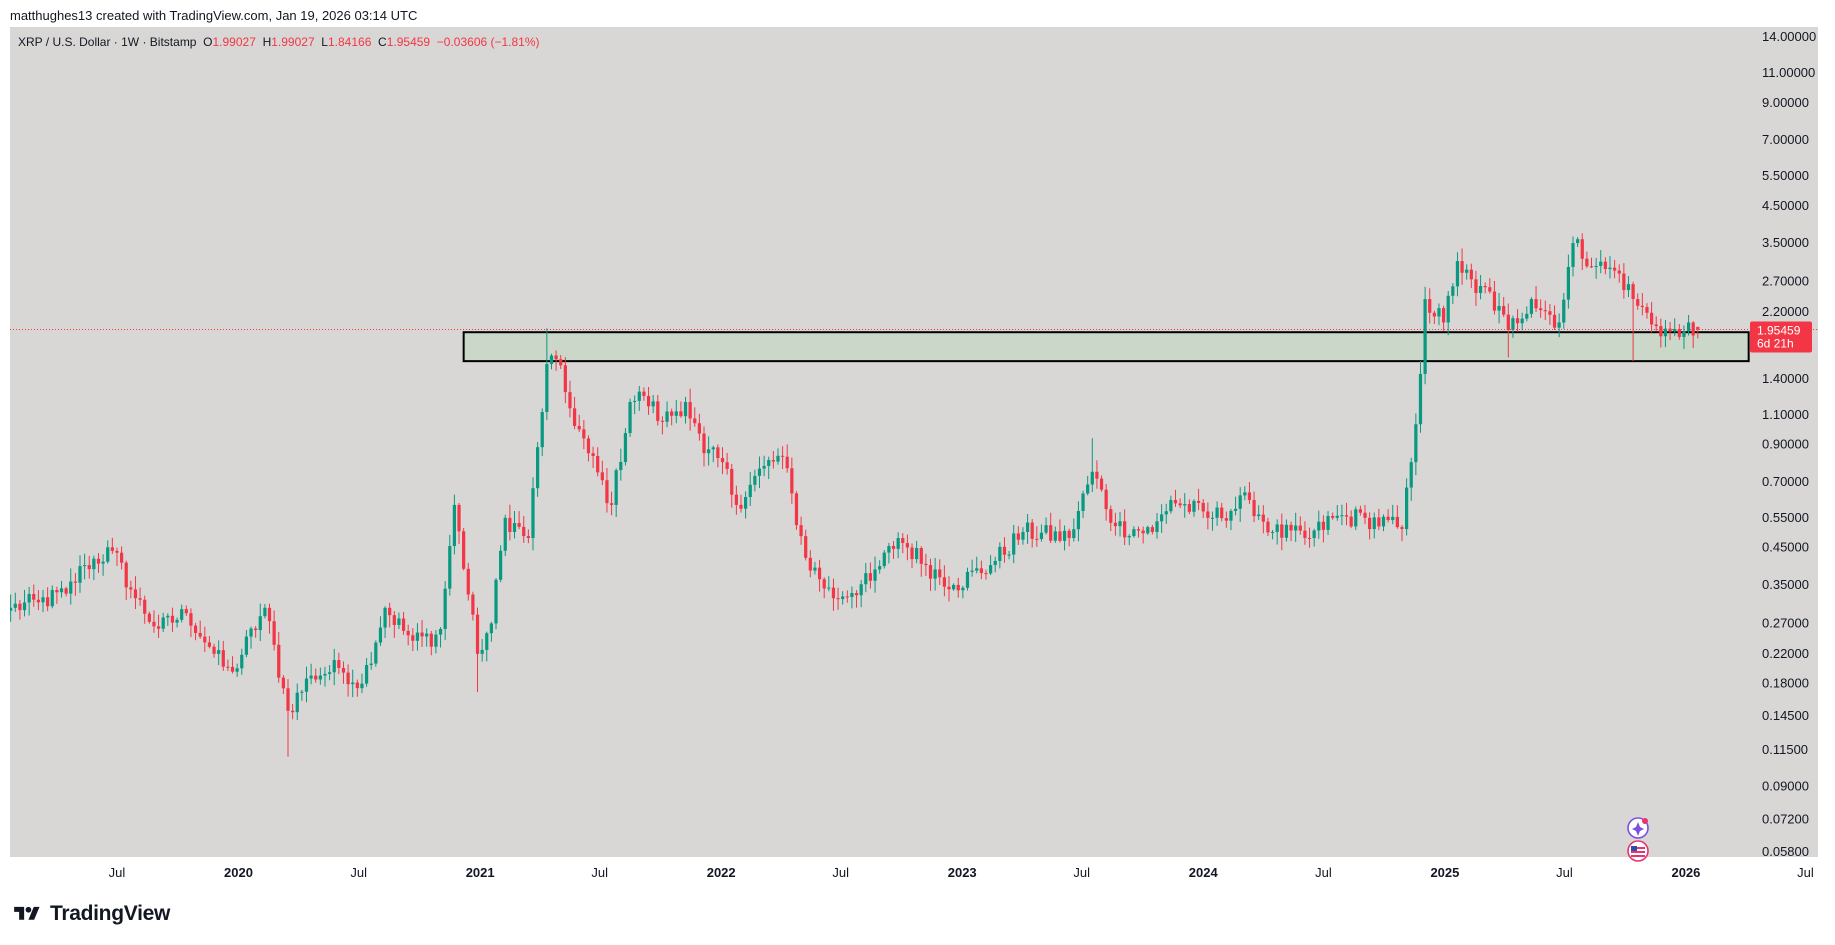  Describe the element at coordinates (1106, 347) in the screenshot. I see `support-resistance-zone` at that location.